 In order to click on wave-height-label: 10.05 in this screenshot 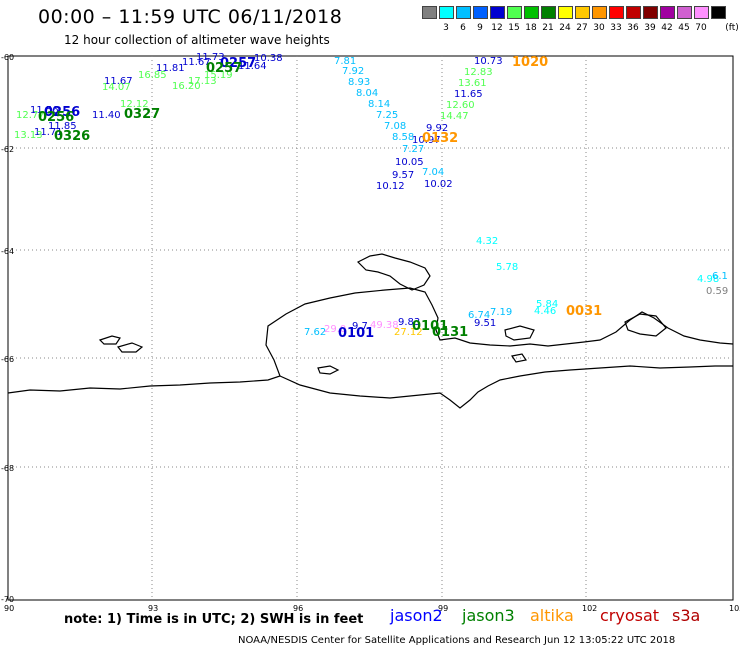, I will do `click(409, 162)`.